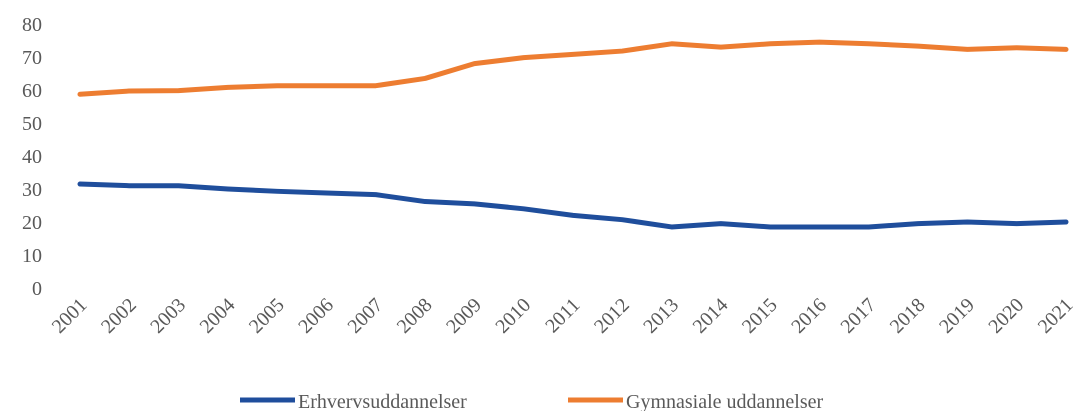  What do you see at coordinates (32, 190) in the screenshot?
I see `y-tick-label: 30` at bounding box center [32, 190].